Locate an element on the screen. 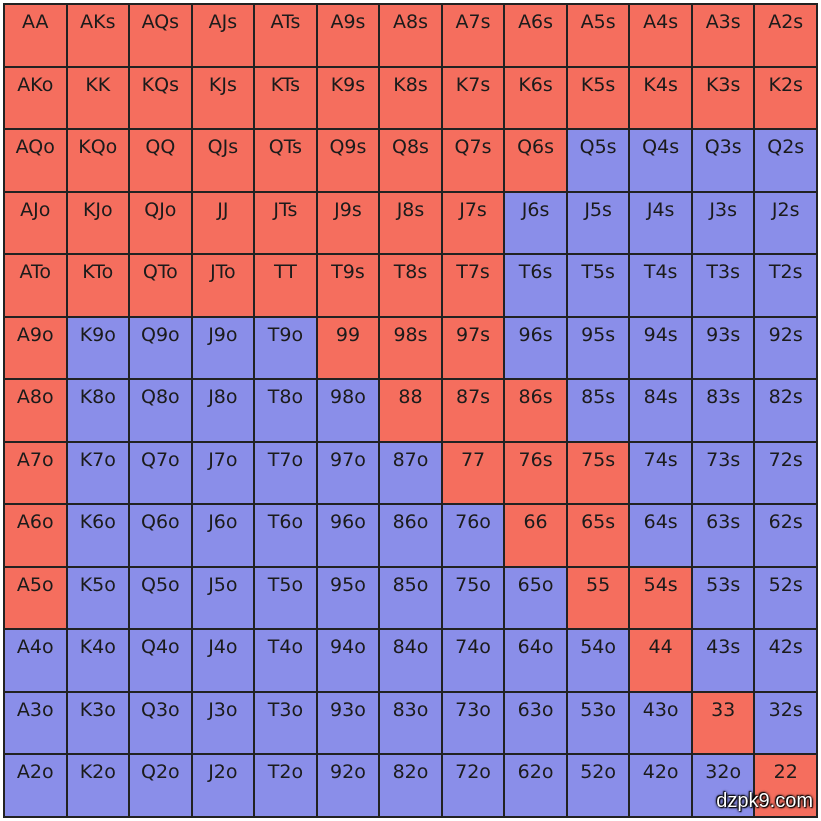 The image size is (821, 821). hand-cell-J6o: J6o is located at coordinates (223, 535).